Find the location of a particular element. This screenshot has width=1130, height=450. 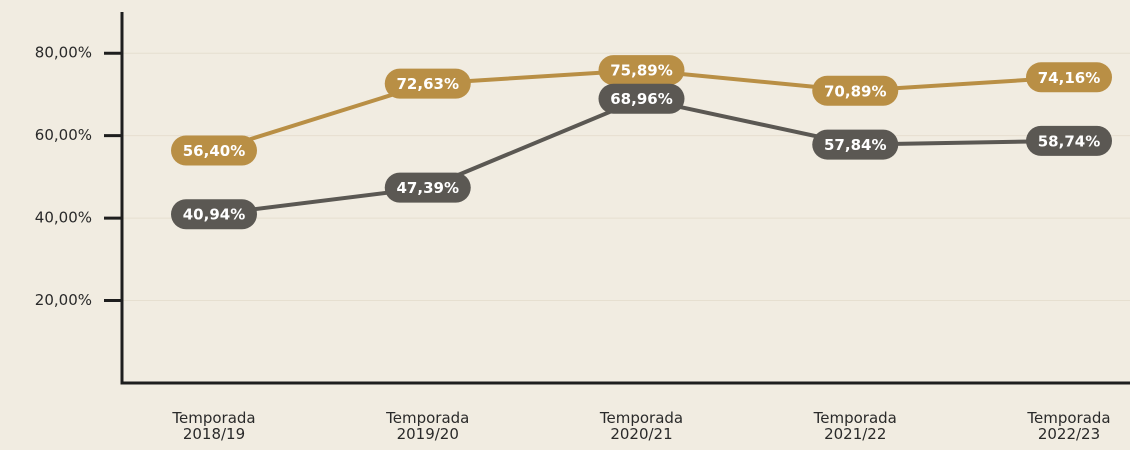

data-label: 47,39% is located at coordinates (428, 188).